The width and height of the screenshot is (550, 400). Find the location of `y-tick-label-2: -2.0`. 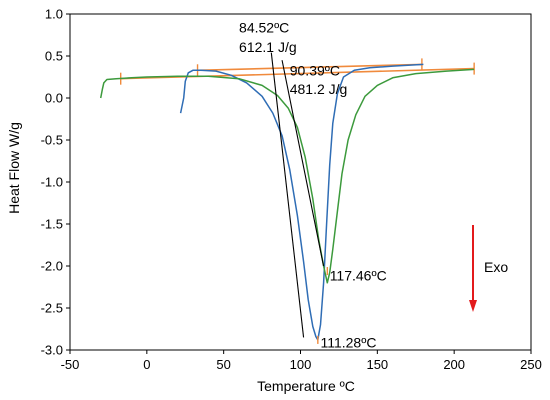

y-tick-label-2: -2.0 is located at coordinates (52, 266).